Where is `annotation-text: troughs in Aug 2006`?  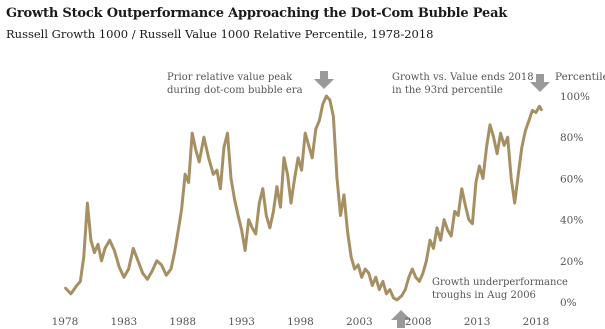
annotation-text: troughs in Aug 2006 is located at coordinates (484, 295).